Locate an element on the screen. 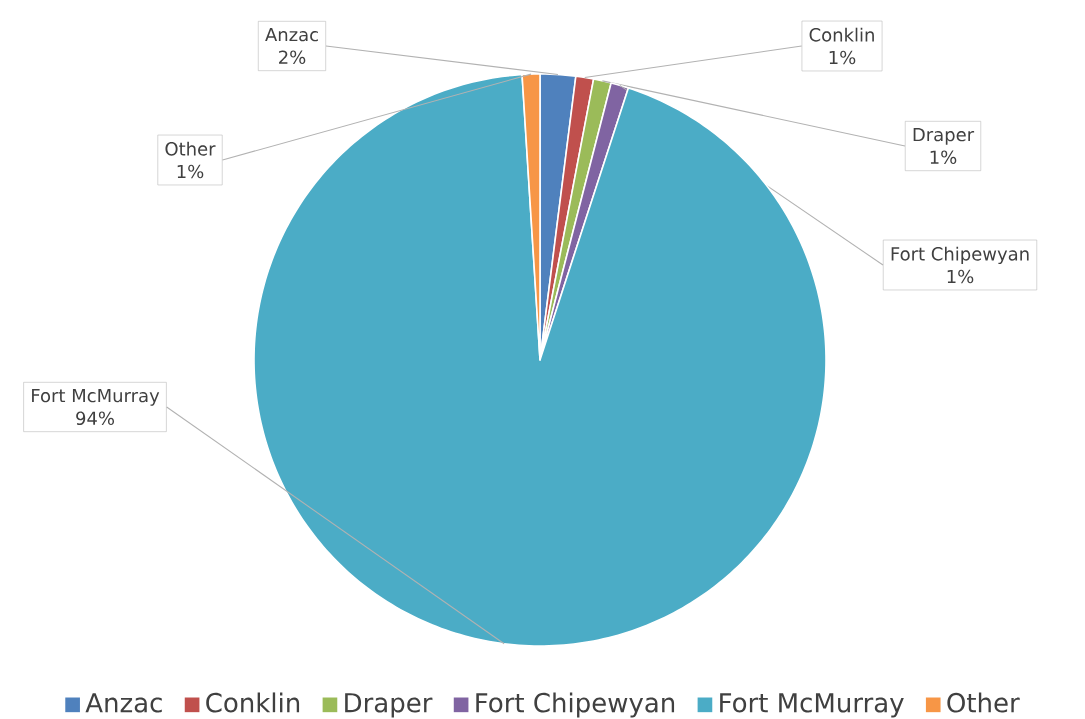 The width and height of the screenshot is (1085, 719). legend-label: Anzac is located at coordinates (123, 703).